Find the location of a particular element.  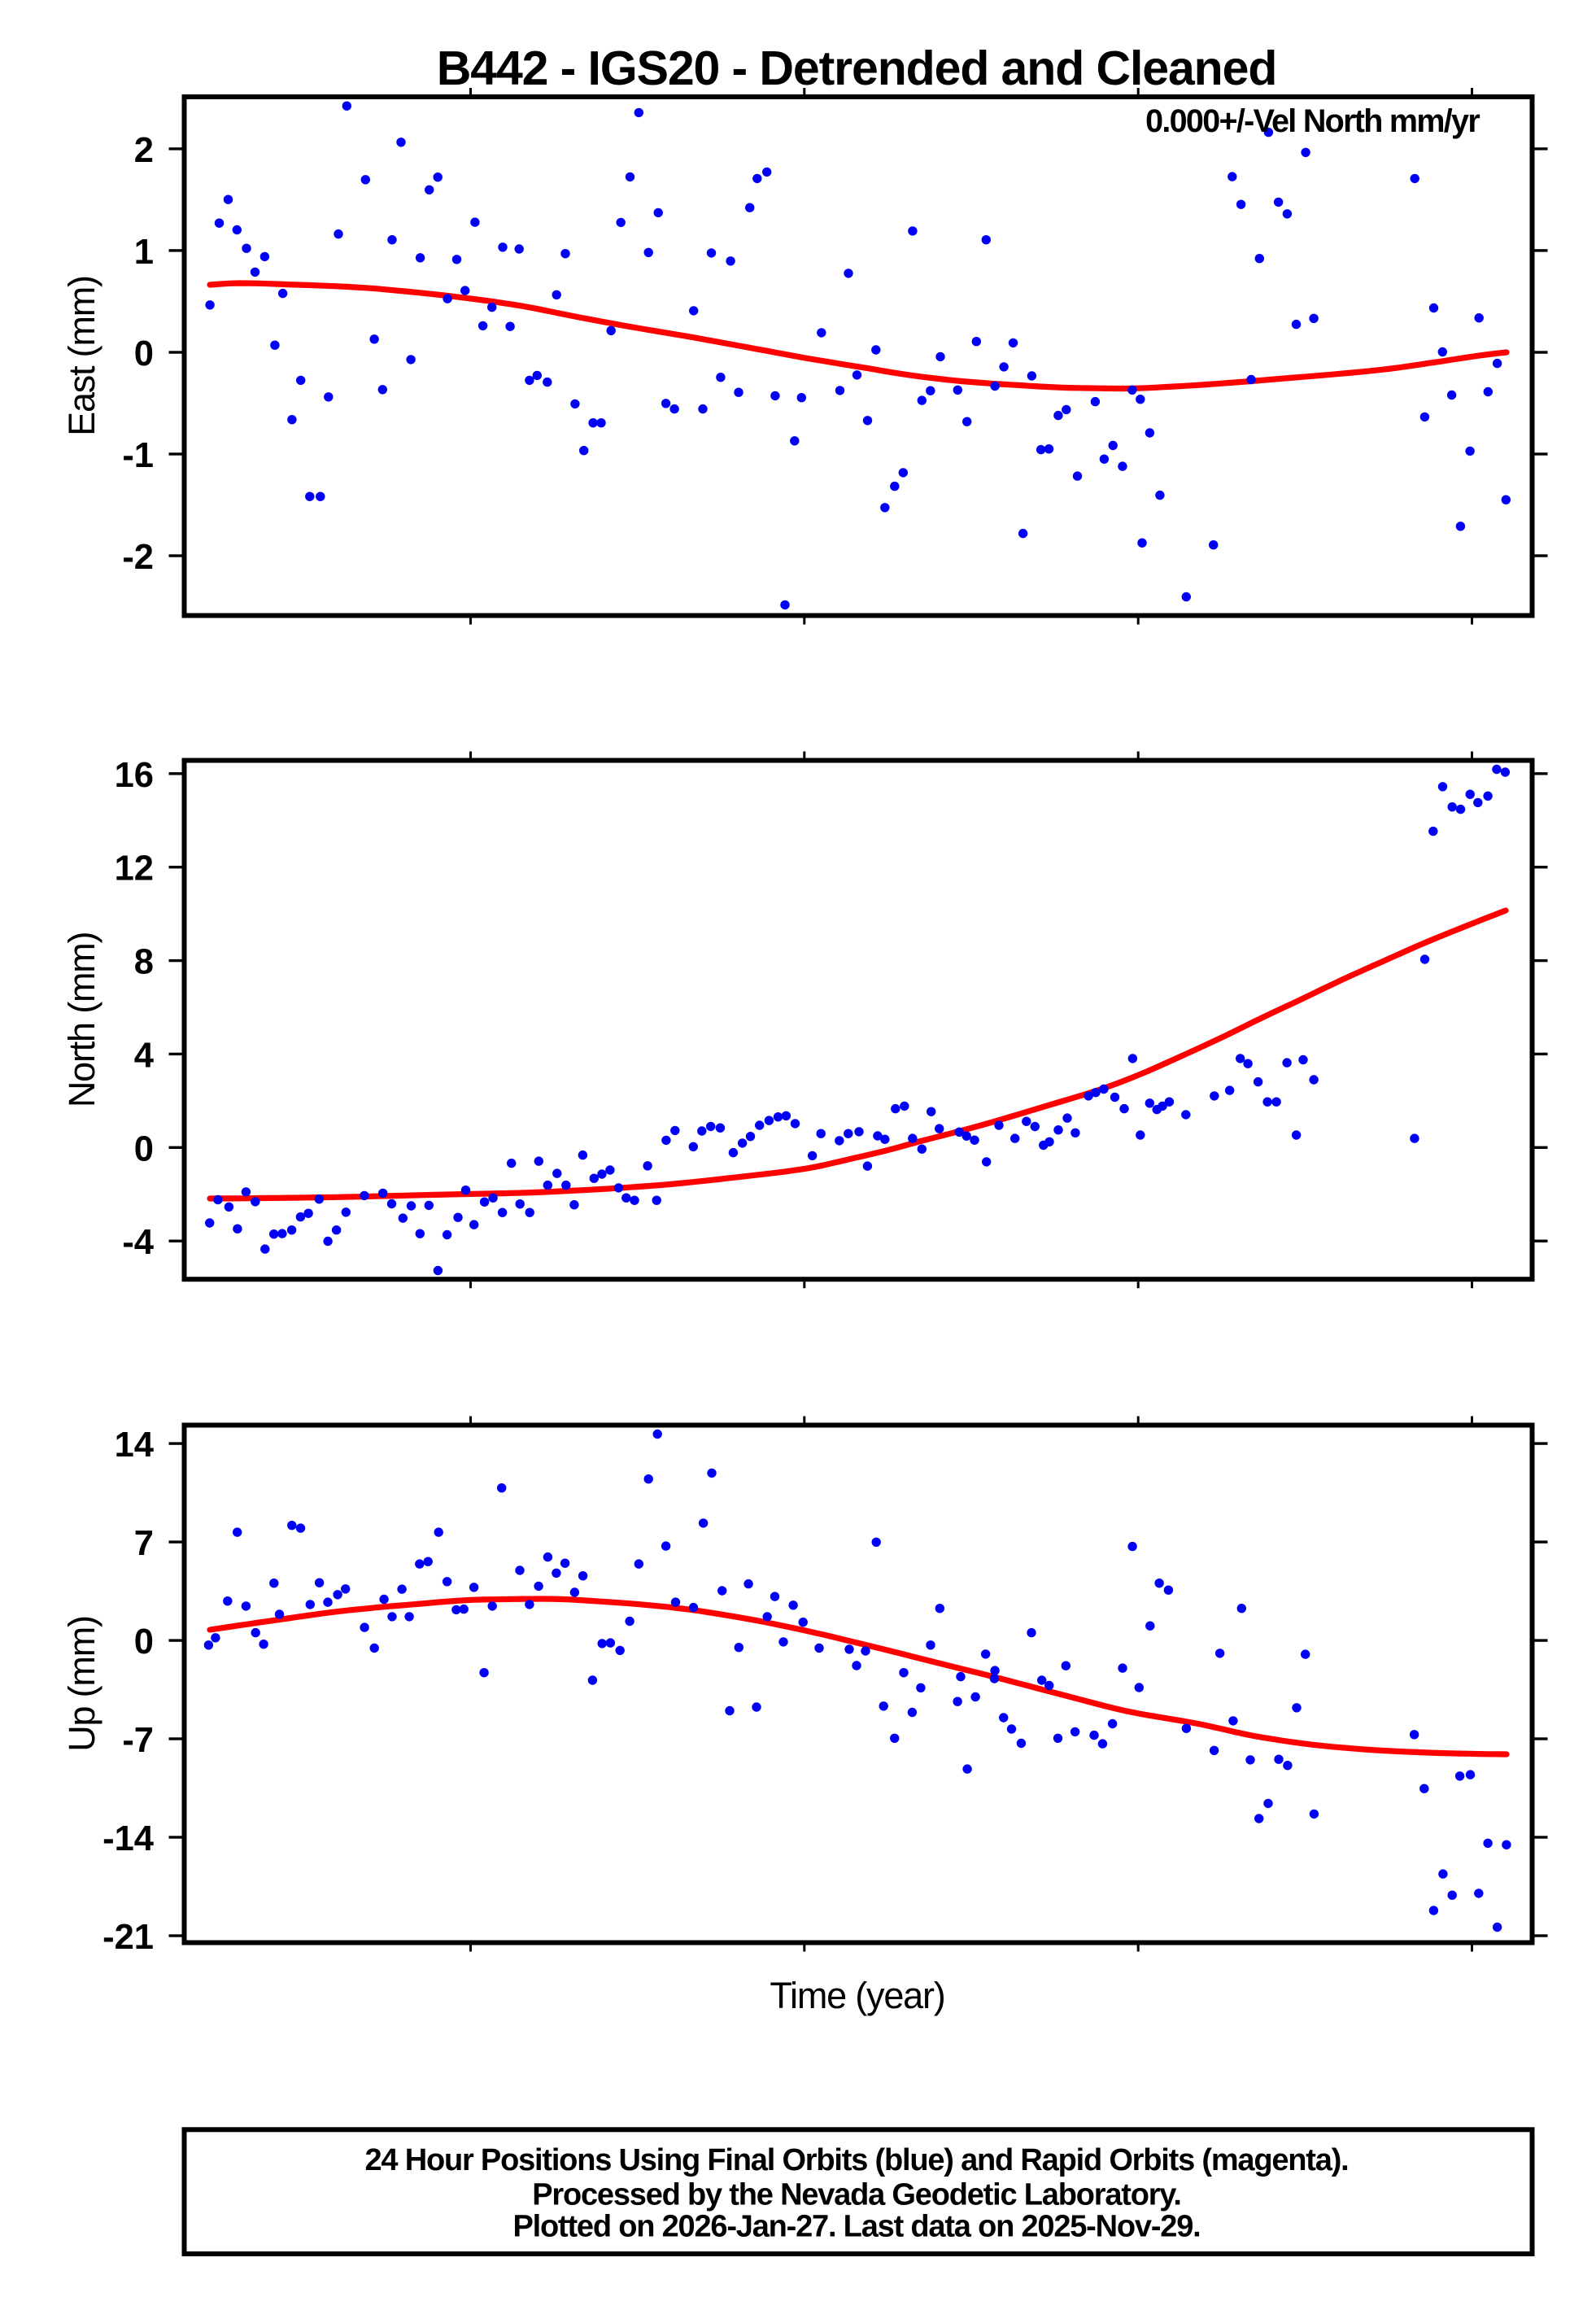

svg-text: -2 is located at coordinates (138, 557).